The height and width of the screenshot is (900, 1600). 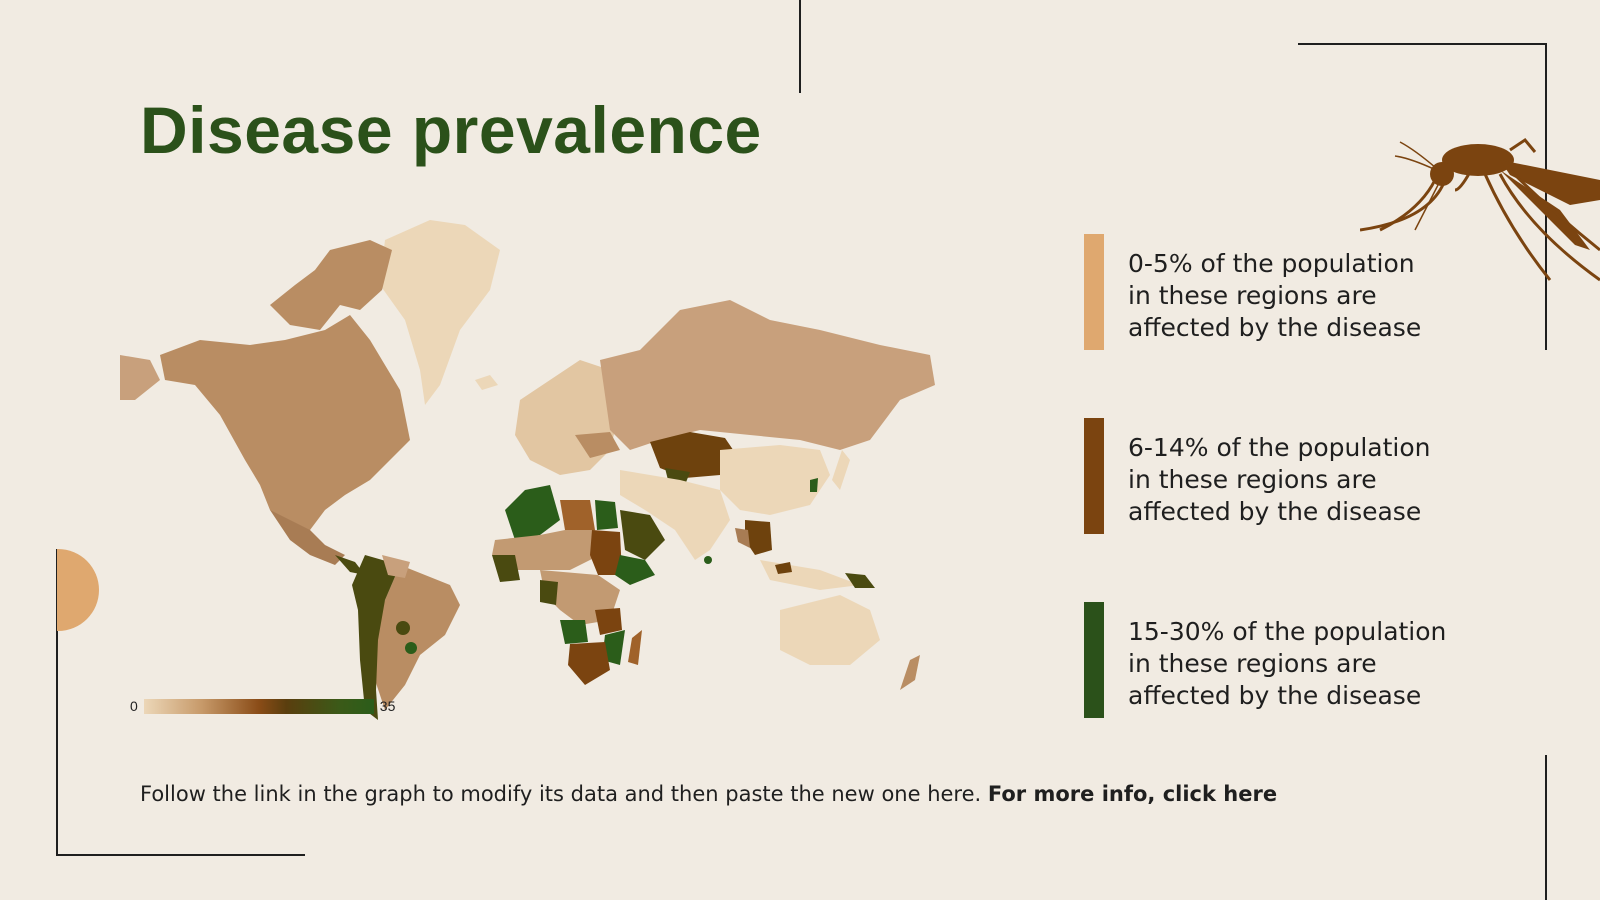 I want to click on region-north-africa-west, so click(x=532, y=512).